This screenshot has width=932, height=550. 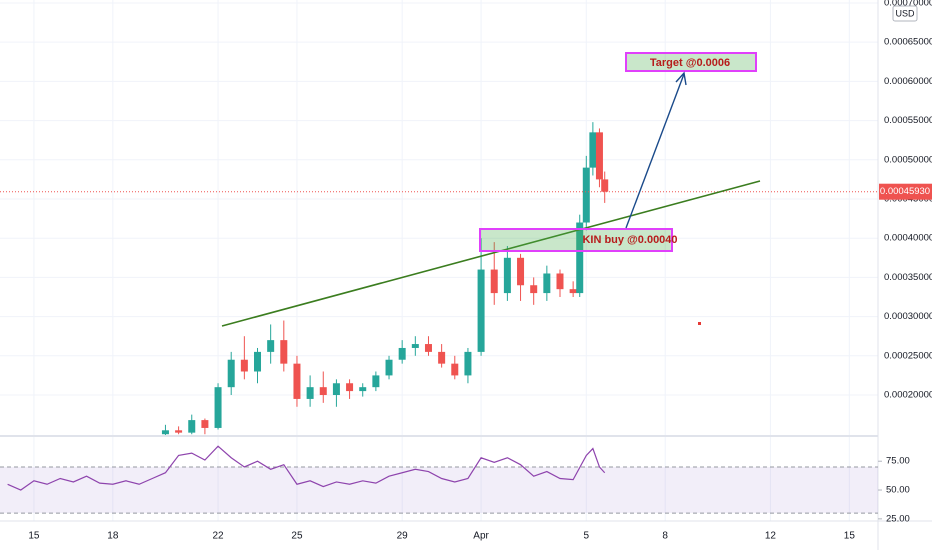 I want to click on rsi-line, so click(x=306, y=468).